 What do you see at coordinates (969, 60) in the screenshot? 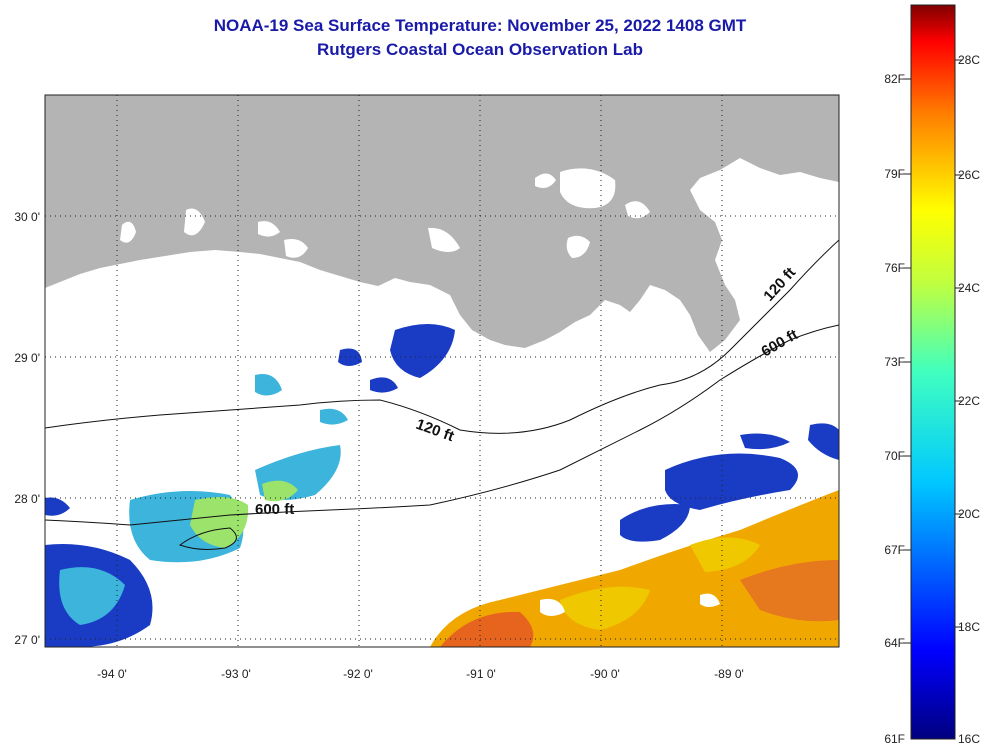
I see `colorbar-c-label: 28C` at bounding box center [969, 60].